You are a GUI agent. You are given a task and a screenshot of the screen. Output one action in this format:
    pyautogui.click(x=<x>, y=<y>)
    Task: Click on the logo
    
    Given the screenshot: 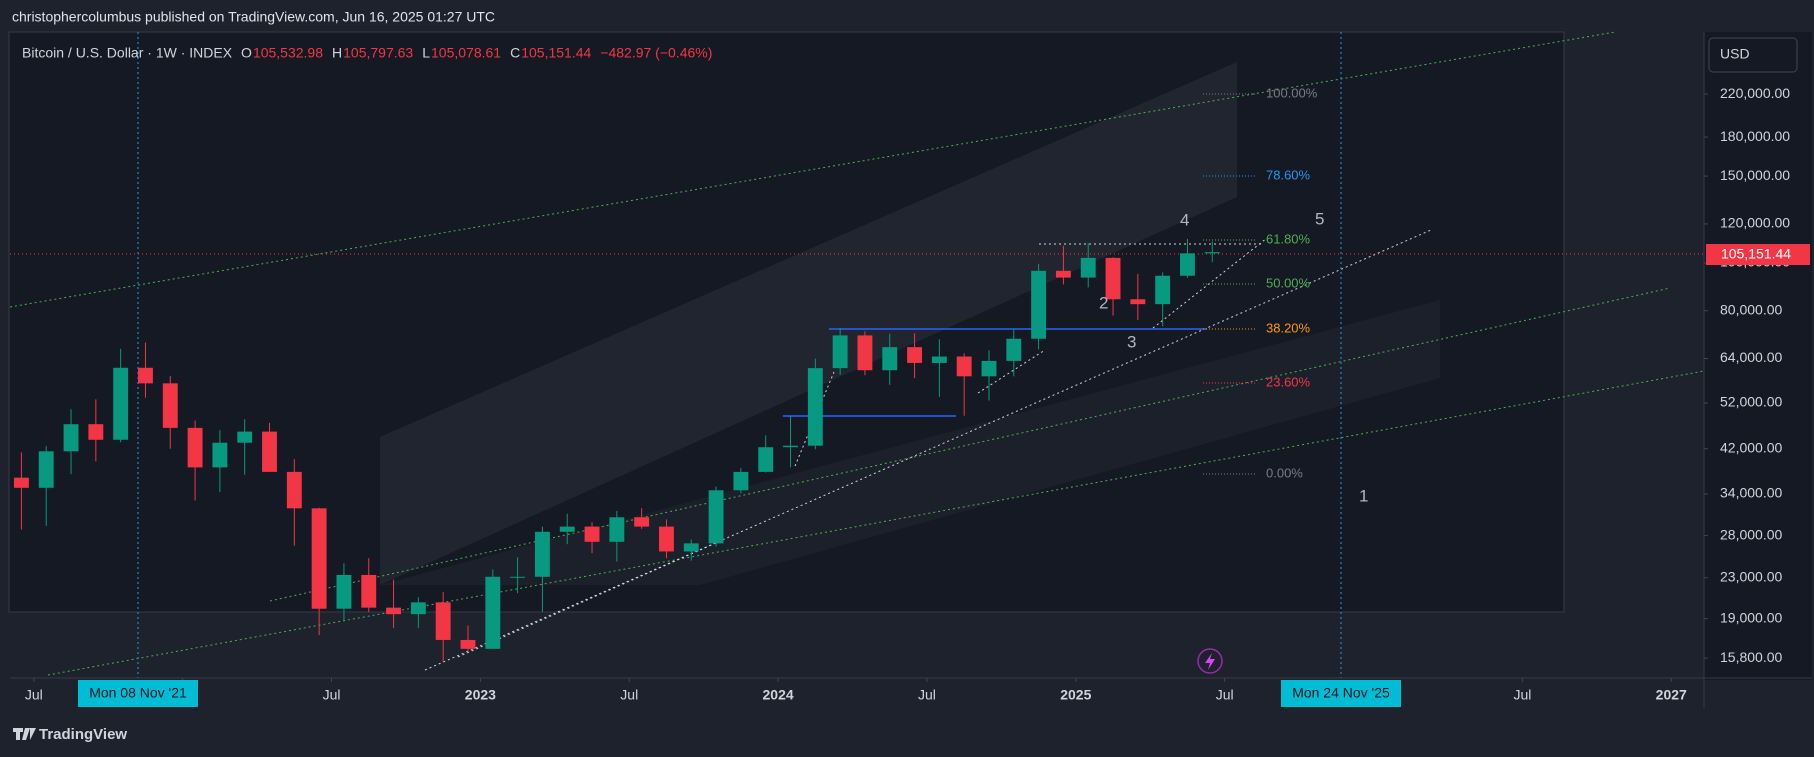 What is the action you would take?
    pyautogui.click(x=24, y=734)
    